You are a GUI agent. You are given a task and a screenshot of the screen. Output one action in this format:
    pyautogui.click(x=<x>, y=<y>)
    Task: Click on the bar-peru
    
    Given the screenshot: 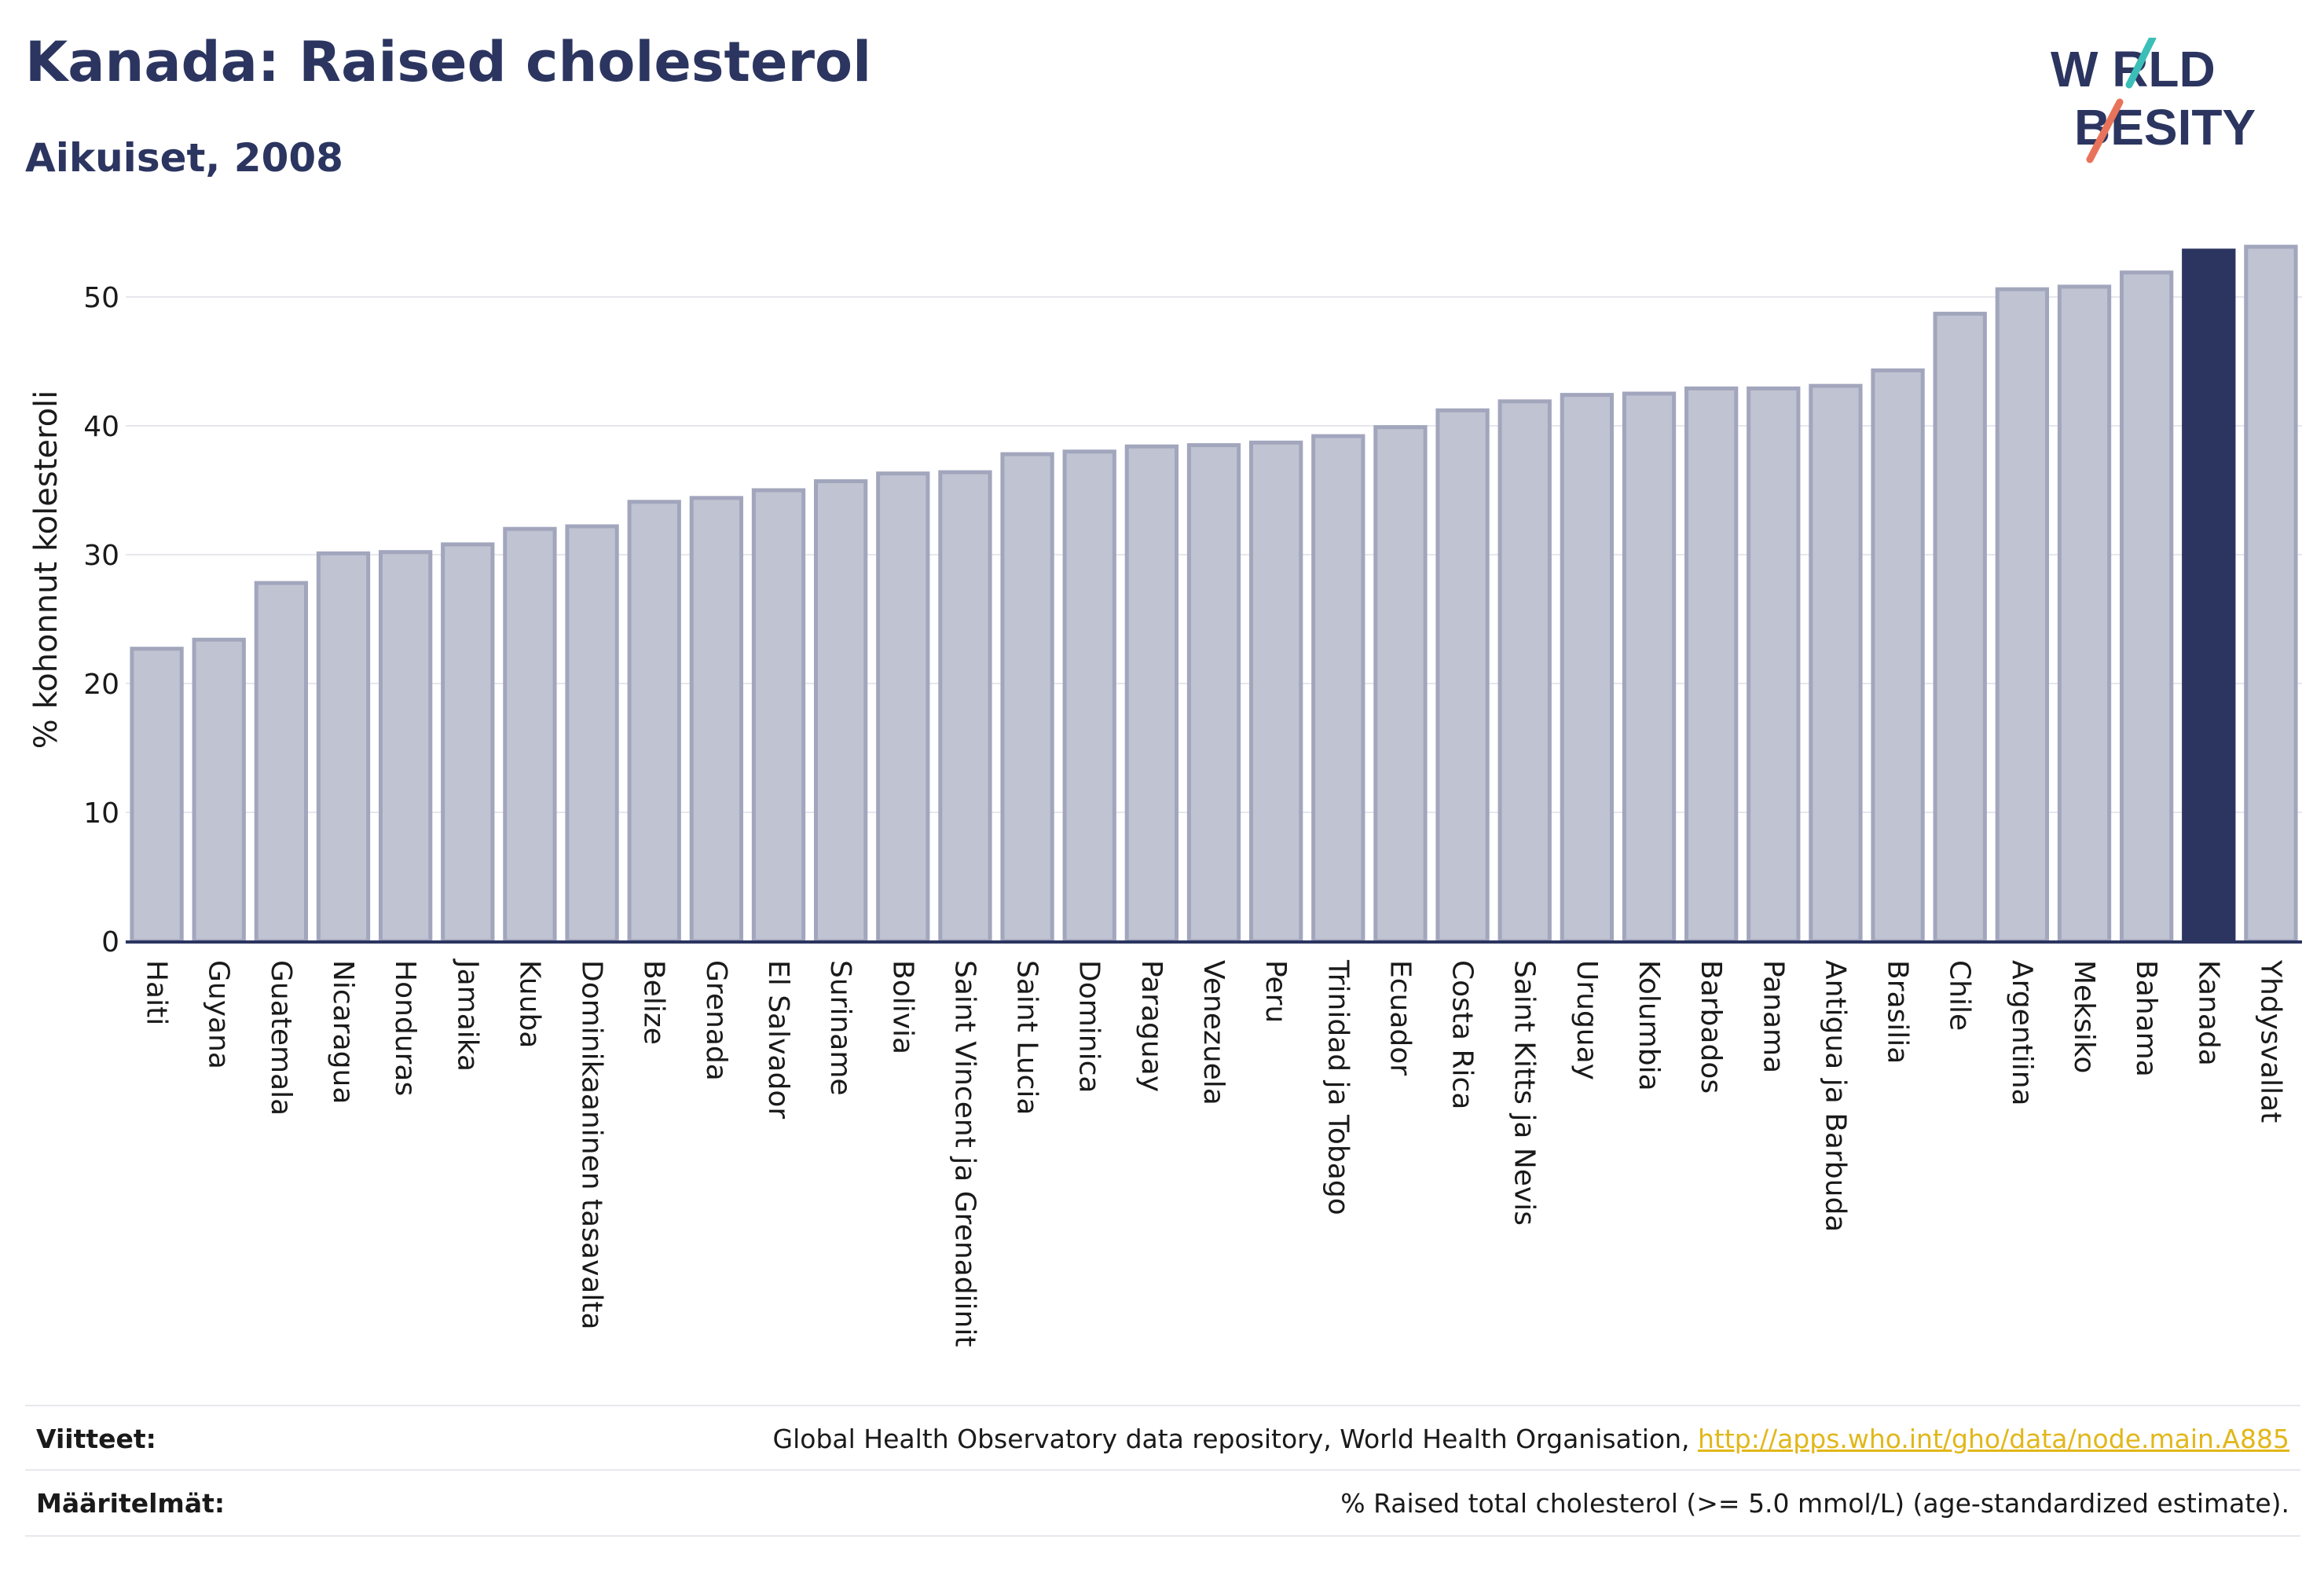 What is the action you would take?
    pyautogui.click(x=1275, y=692)
    